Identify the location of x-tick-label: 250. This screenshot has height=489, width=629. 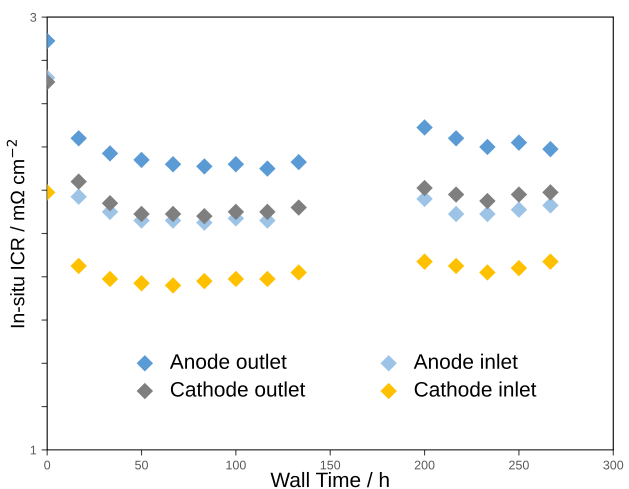
(519, 465).